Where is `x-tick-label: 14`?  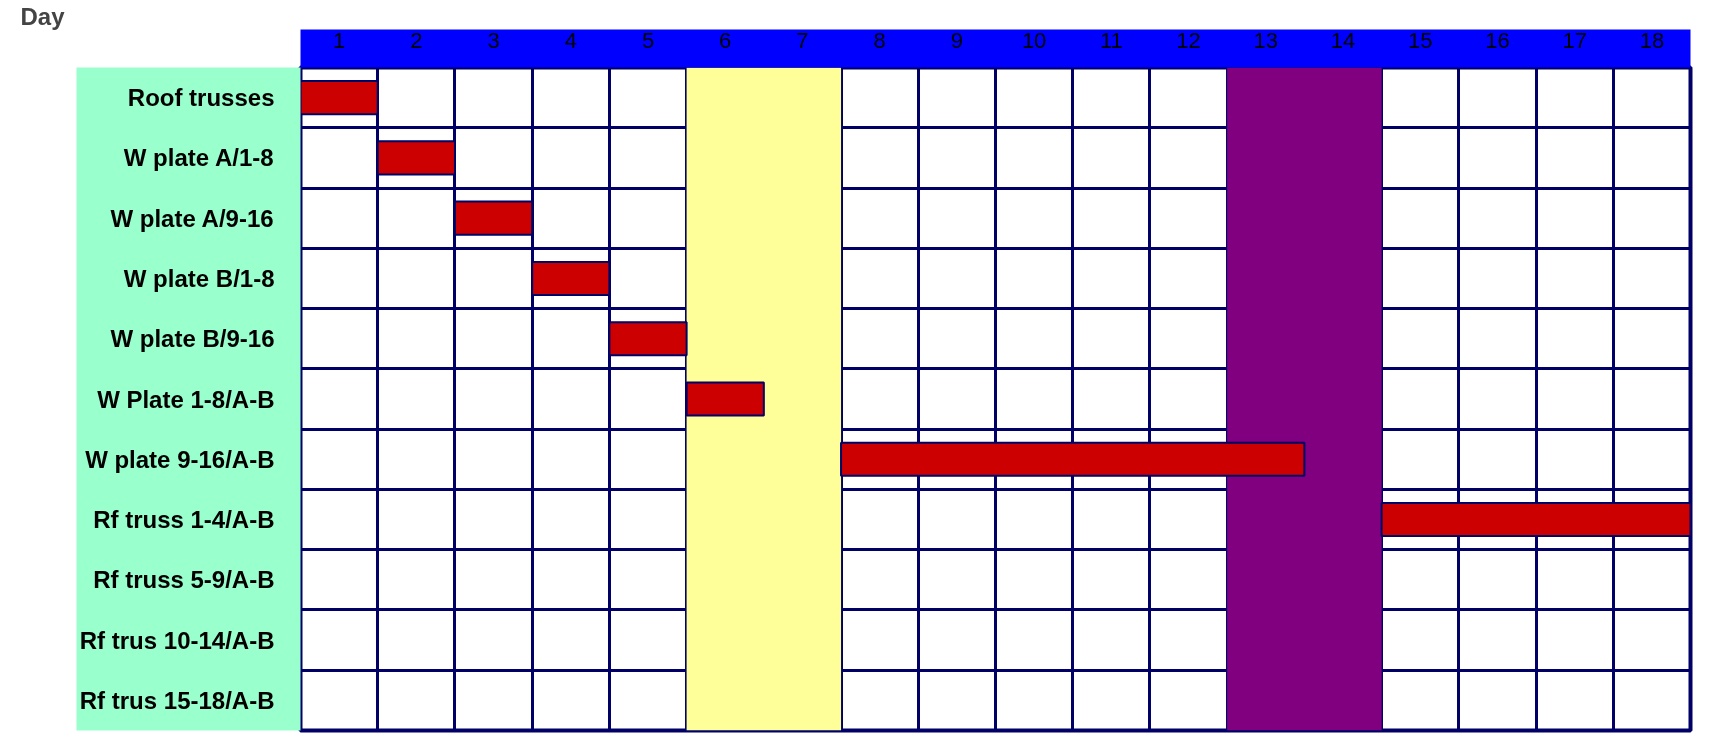
x-tick-label: 14 is located at coordinates (1343, 40).